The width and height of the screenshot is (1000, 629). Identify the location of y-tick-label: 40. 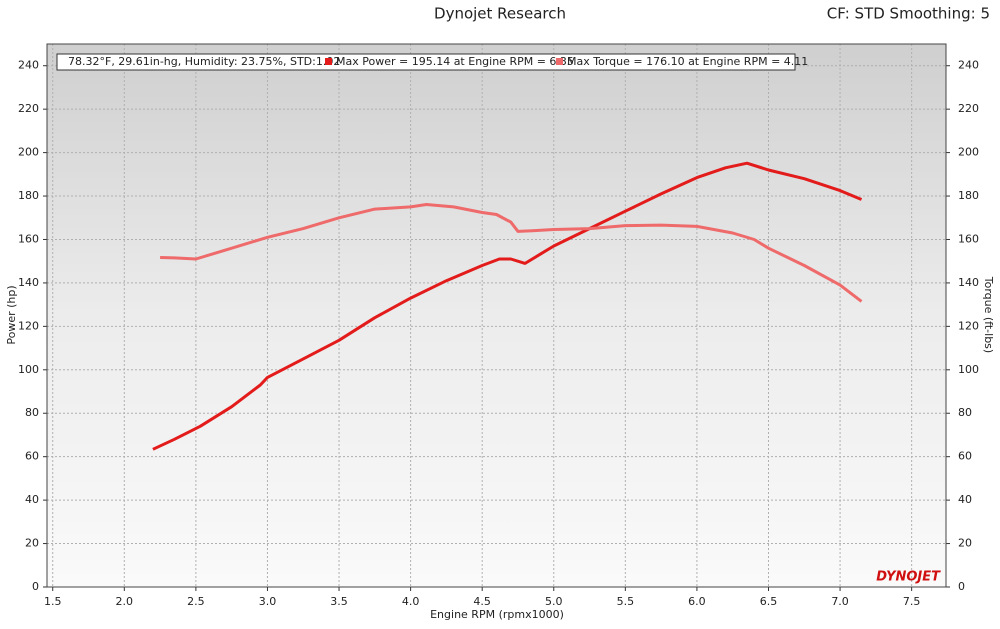
(32, 499).